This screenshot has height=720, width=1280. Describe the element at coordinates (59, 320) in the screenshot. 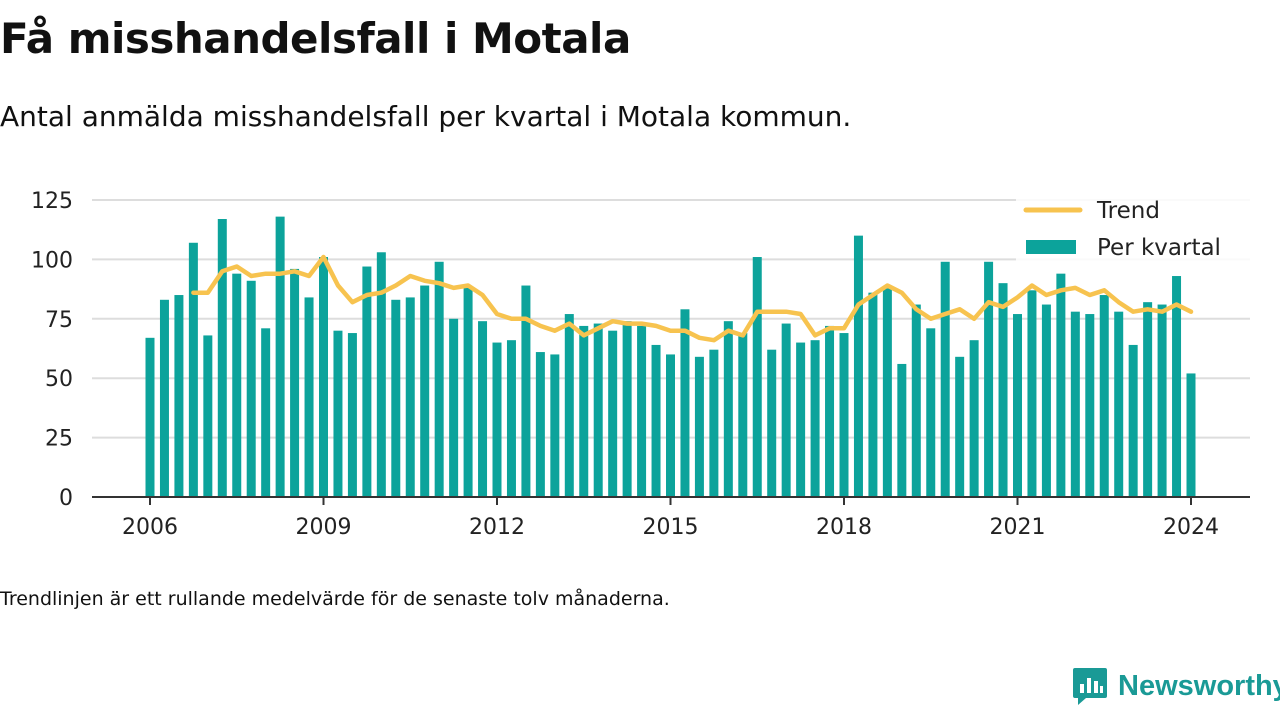

I see `y-tick-label: 75` at that location.